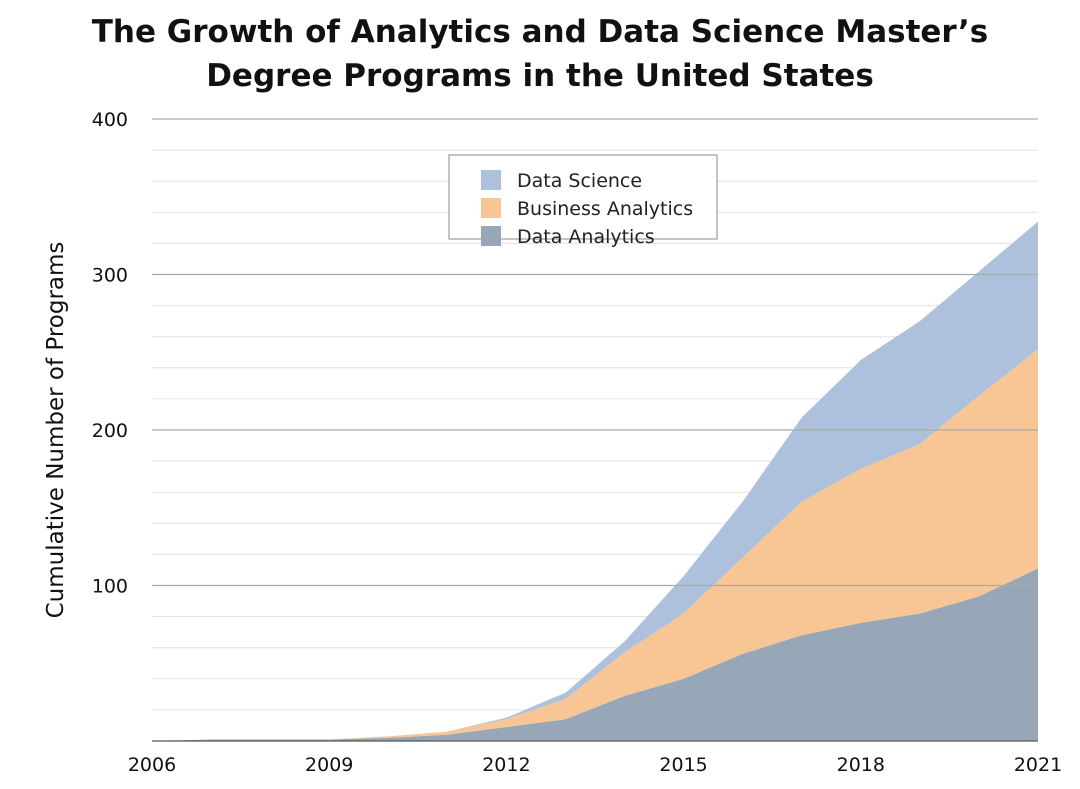 Image resolution: width=1080 pixels, height=789 pixels. Describe the element at coordinates (56, 430) in the screenshot. I see `y-axis-label: Cumulative Number of Programs` at that location.